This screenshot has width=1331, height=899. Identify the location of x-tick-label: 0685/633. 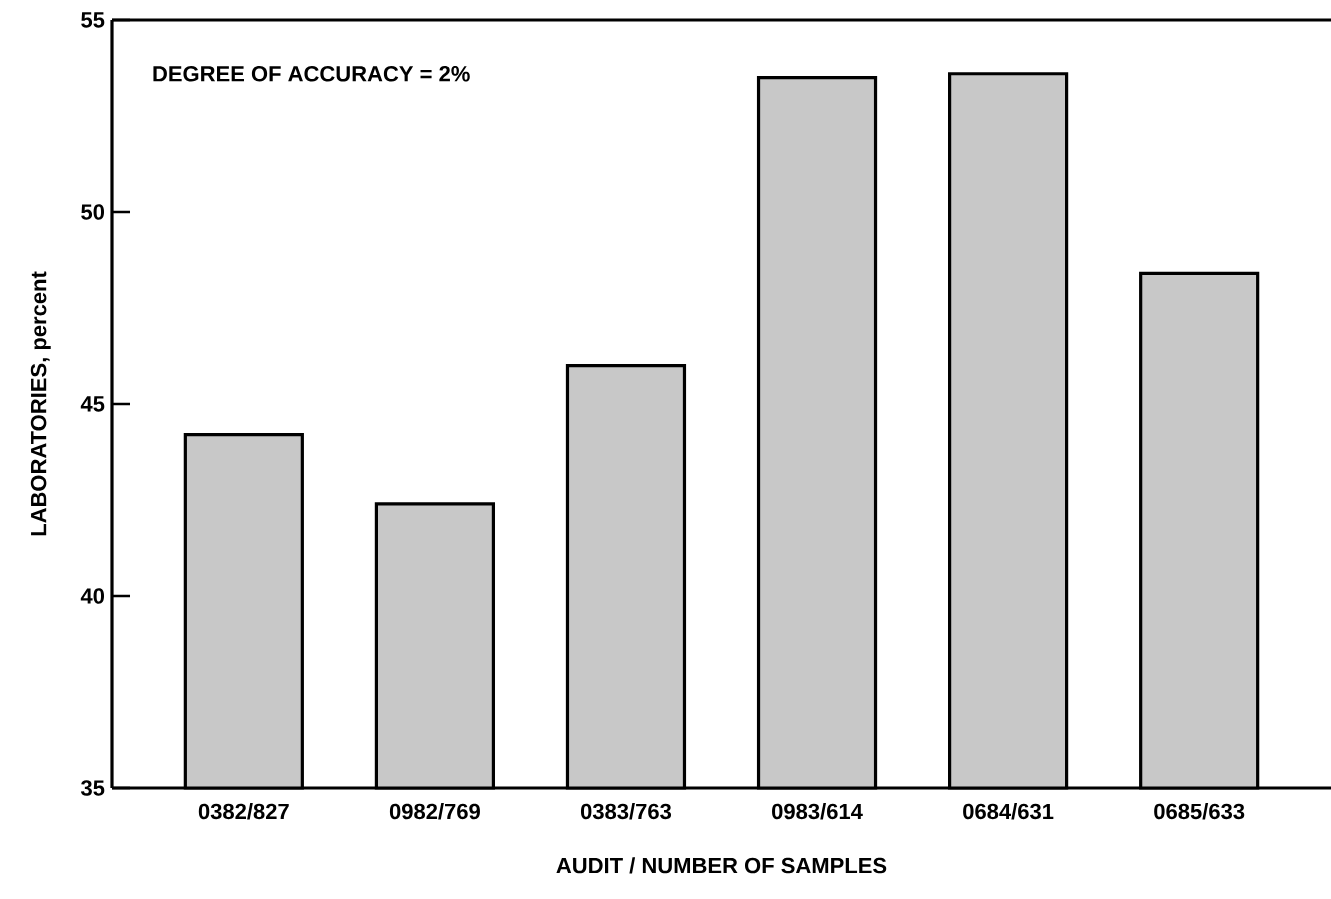
(1199, 811).